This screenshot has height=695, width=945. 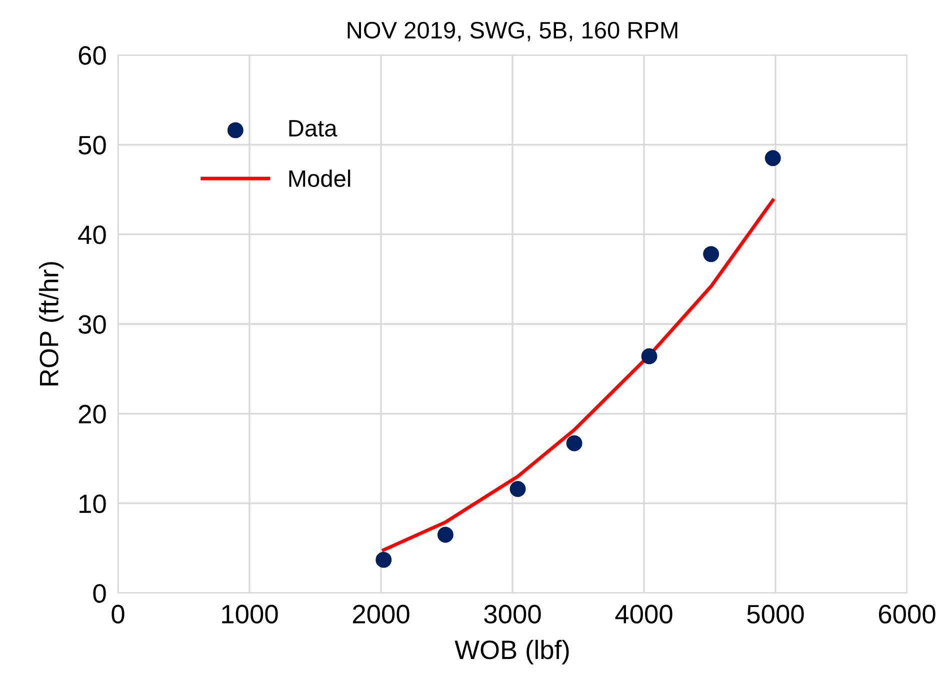 What do you see at coordinates (319, 178) in the screenshot?
I see `legend-label: Model` at bounding box center [319, 178].